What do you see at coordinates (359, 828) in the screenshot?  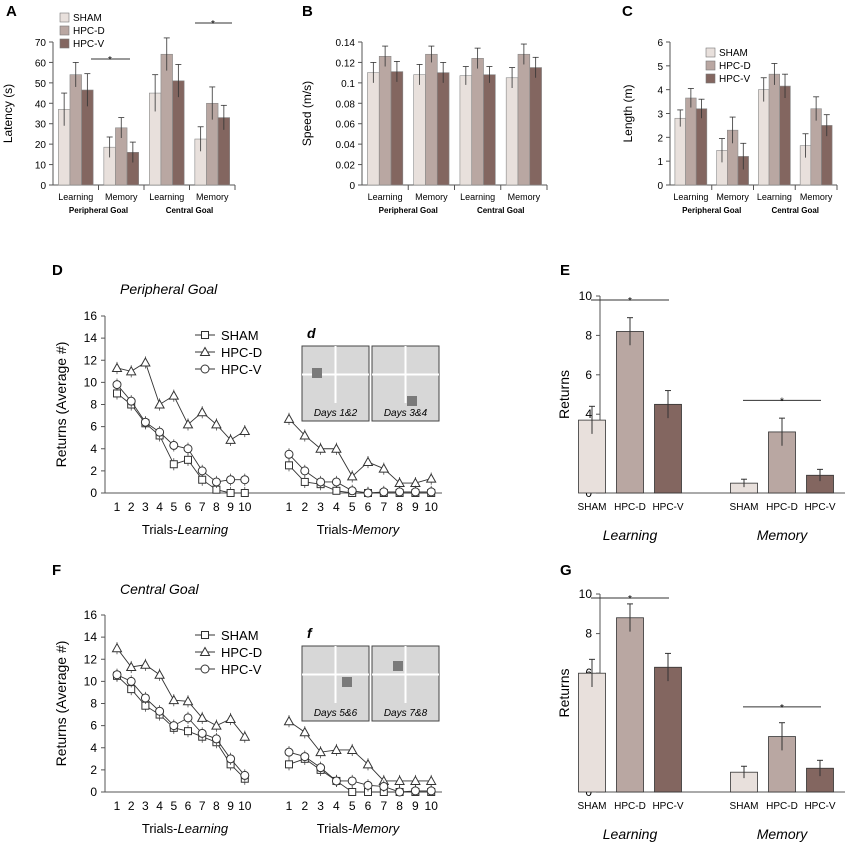 I see `x-axis-label-memory: Trials-Memory` at bounding box center [359, 828].